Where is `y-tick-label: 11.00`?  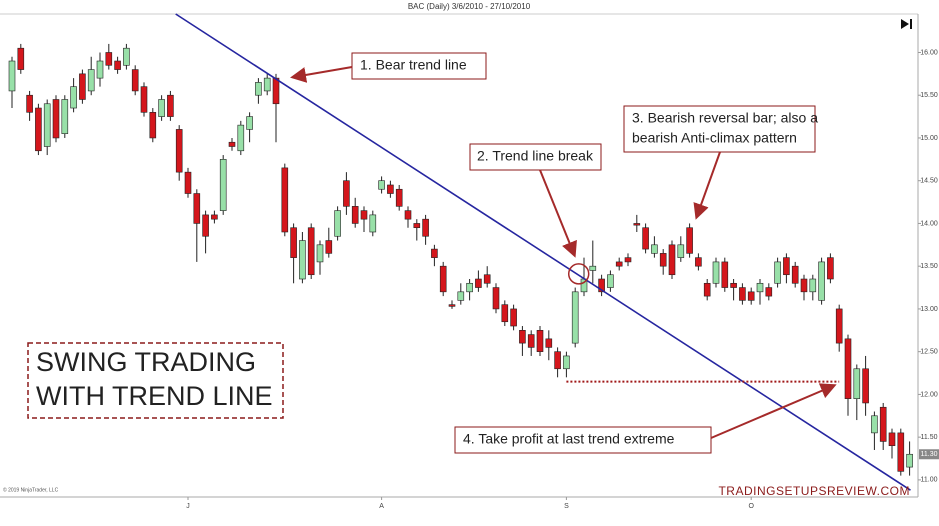
y-tick-label: 11.00 is located at coordinates (929, 480).